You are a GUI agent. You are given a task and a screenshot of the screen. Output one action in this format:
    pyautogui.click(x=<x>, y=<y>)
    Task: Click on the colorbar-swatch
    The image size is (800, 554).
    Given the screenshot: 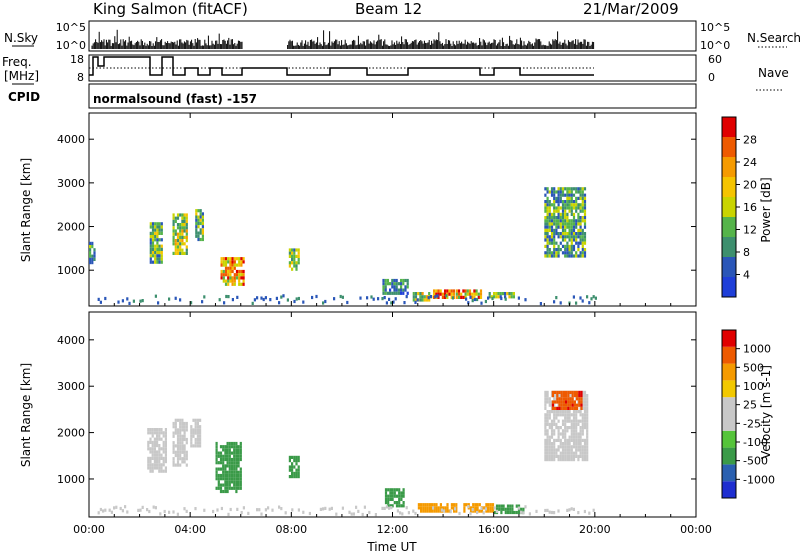 What is the action you would take?
    pyautogui.click(x=729, y=372)
    